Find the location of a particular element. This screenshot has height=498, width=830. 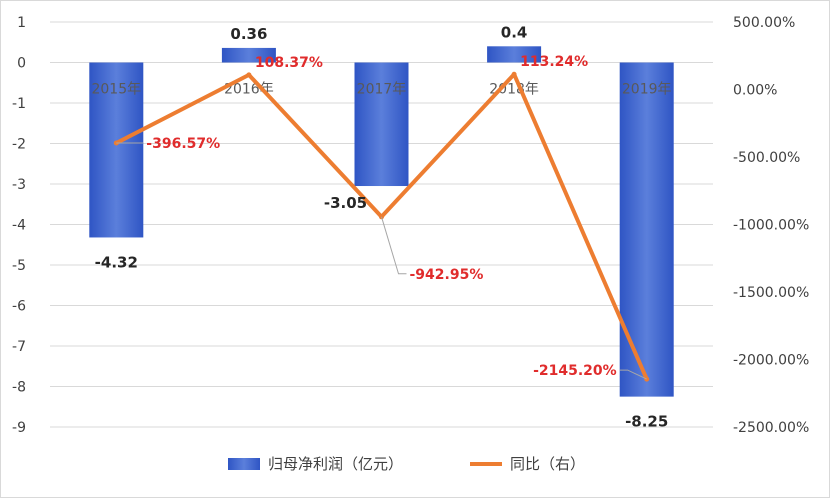

line-value-label: -2145.20% is located at coordinates (575, 371).